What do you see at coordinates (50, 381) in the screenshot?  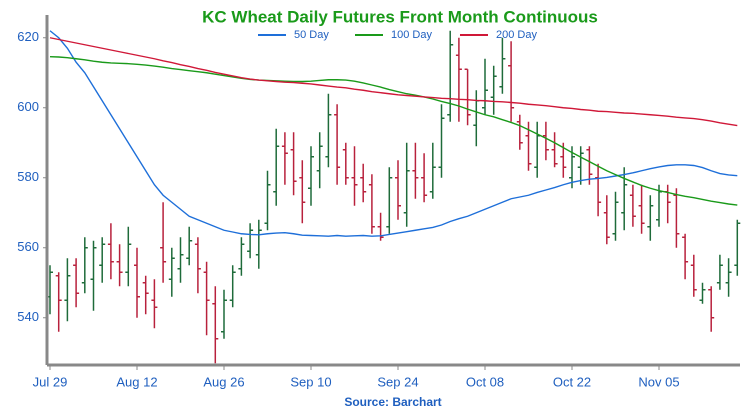 I see `x-tick-label: Jul 29` at bounding box center [50, 381].